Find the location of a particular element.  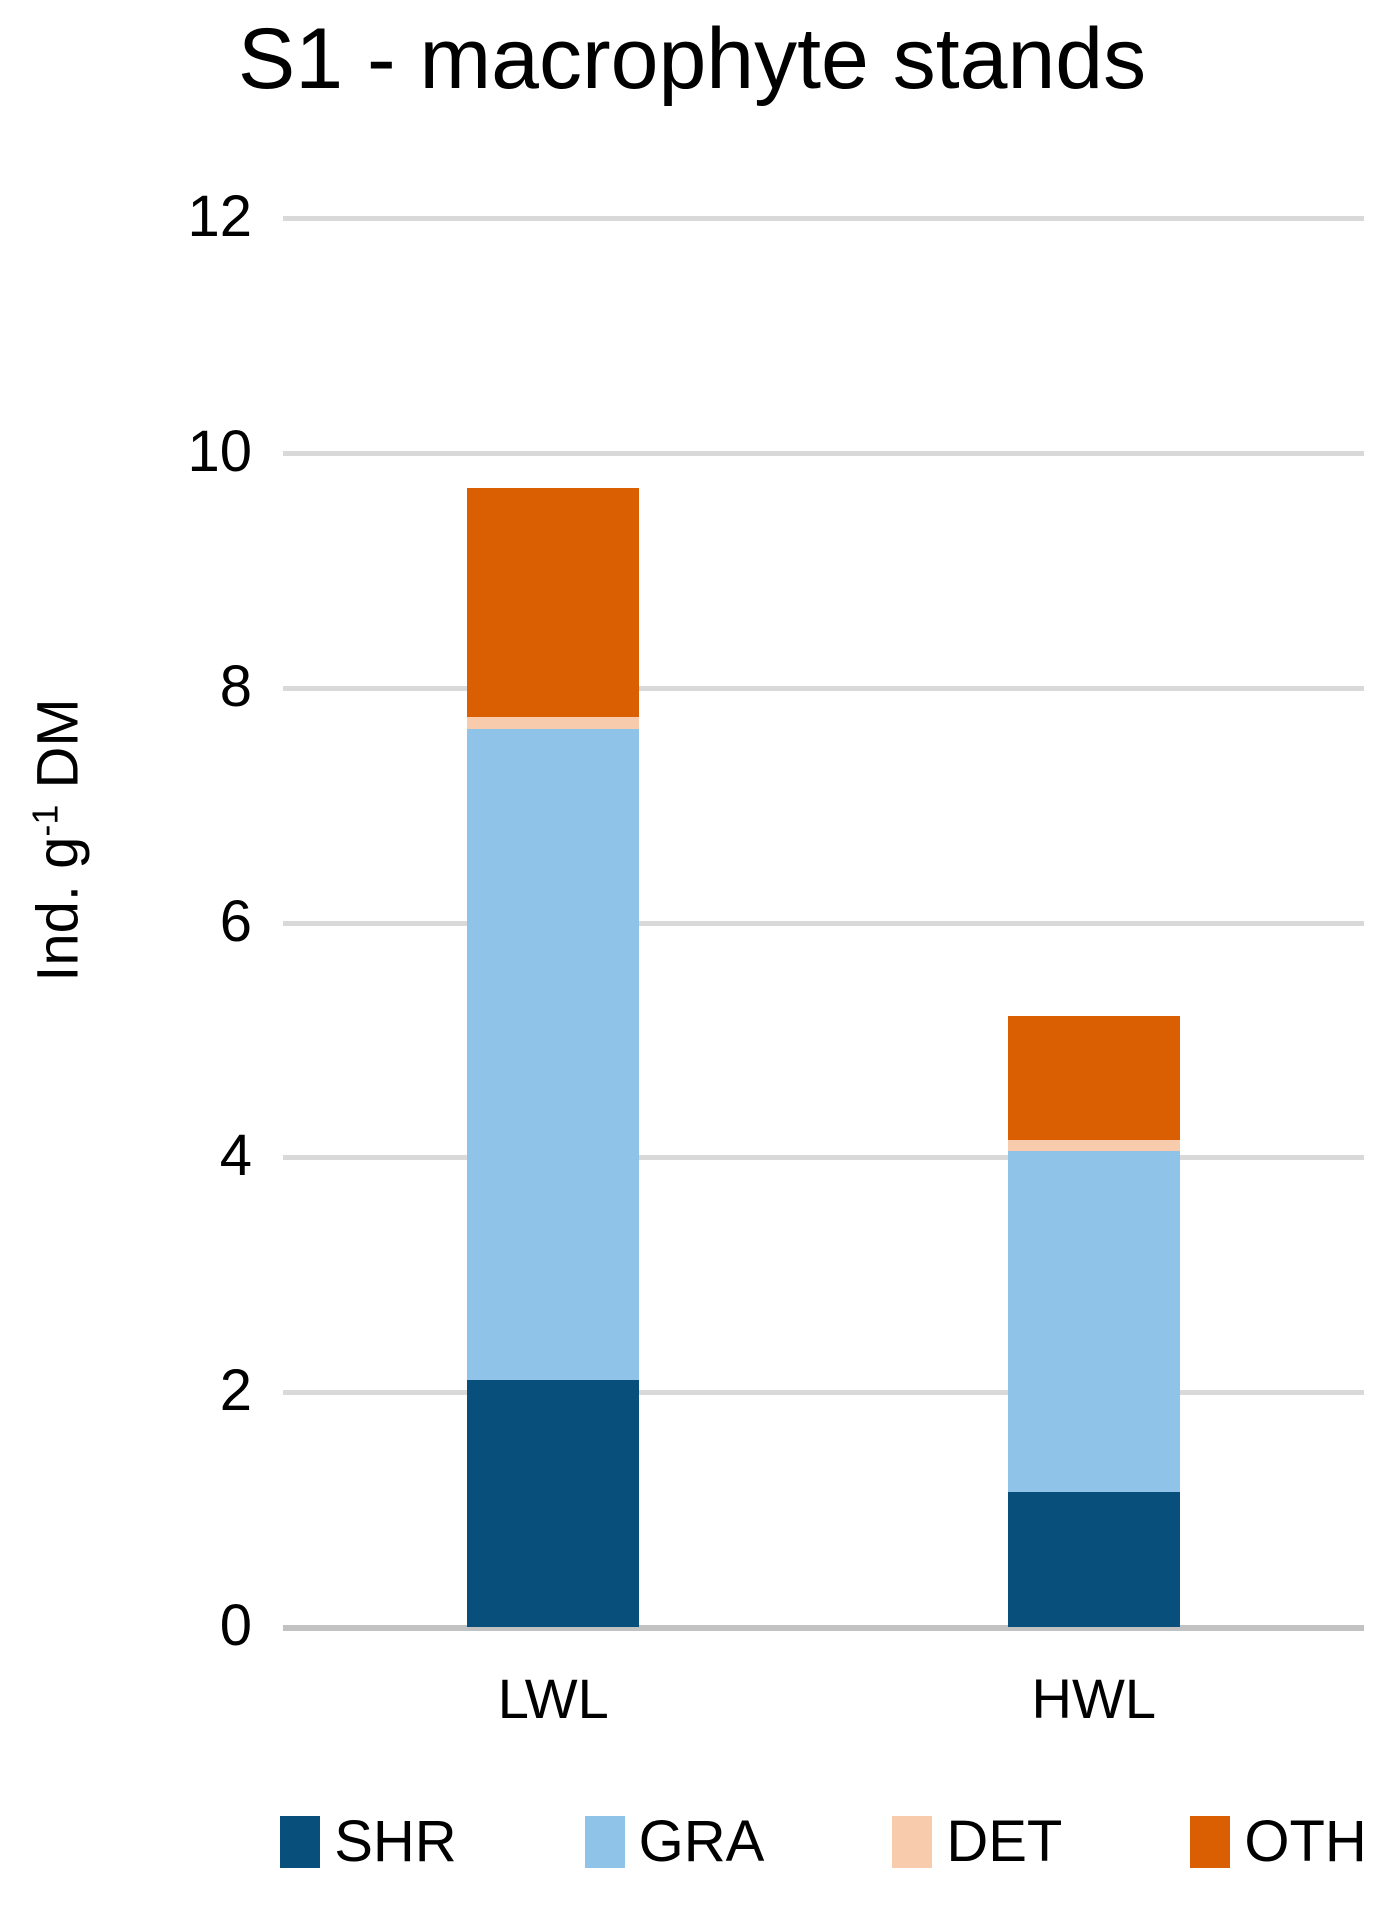

legend-item-gra: GRA is located at coordinates (674, 1841).